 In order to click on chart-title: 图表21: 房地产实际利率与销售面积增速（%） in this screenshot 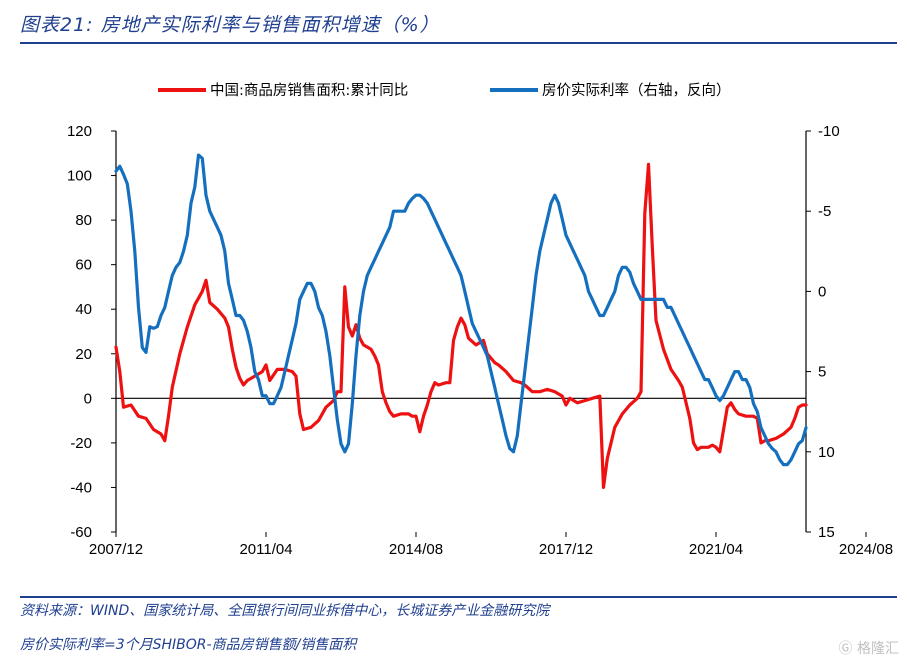, I will do `click(230, 25)`.